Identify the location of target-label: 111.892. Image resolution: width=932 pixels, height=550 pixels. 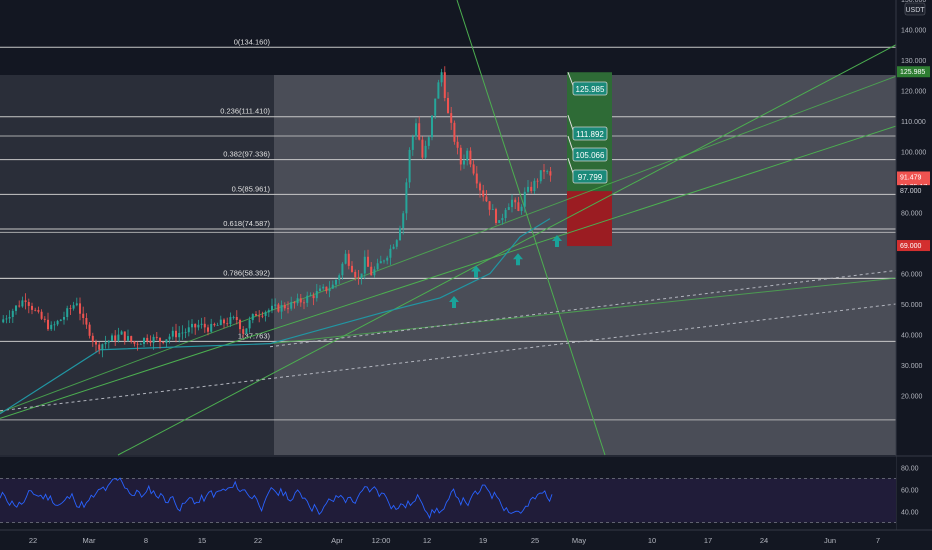
(590, 134).